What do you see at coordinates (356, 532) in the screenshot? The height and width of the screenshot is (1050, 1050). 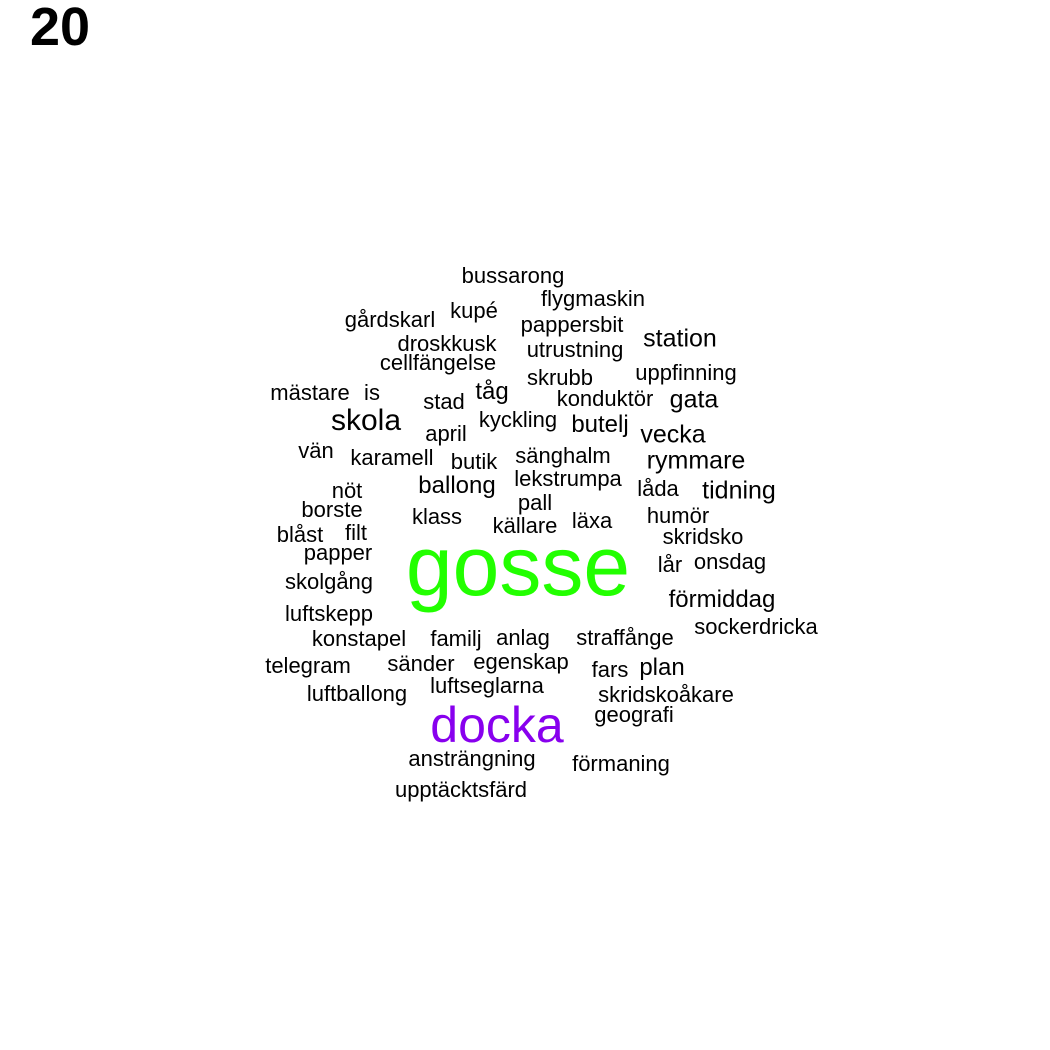 I see `word-filt: filt` at bounding box center [356, 532].